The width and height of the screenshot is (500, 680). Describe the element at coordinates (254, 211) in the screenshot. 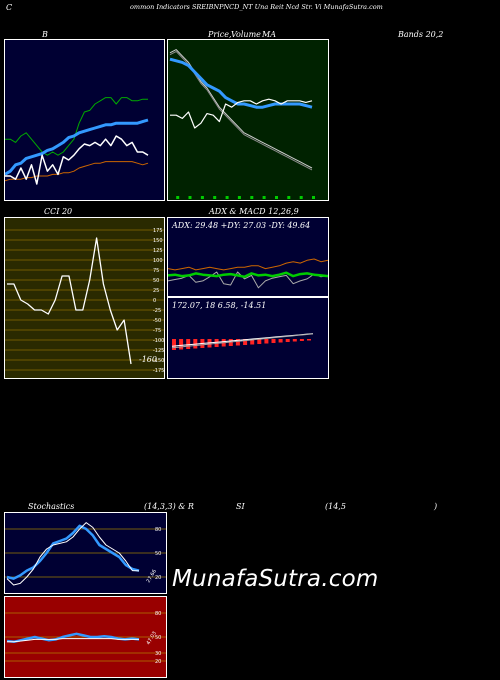

I see `adx-macd-title: ADX & MACD 12,26,9` at that location.